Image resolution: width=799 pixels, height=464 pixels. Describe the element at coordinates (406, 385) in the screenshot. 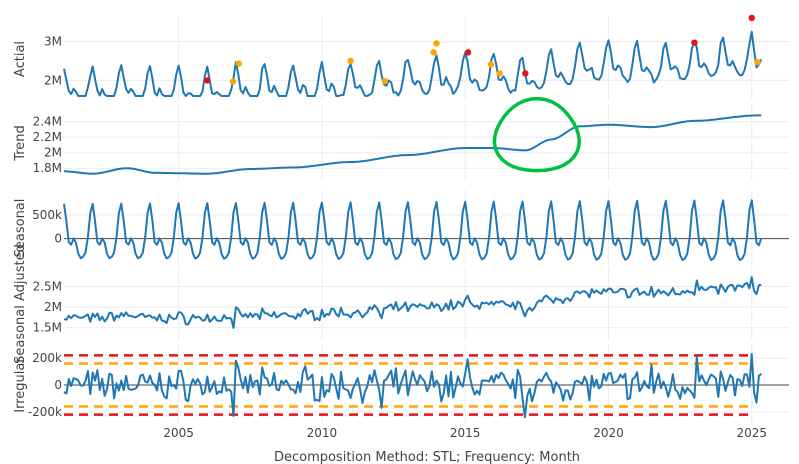

I see `band-layer` at that location.